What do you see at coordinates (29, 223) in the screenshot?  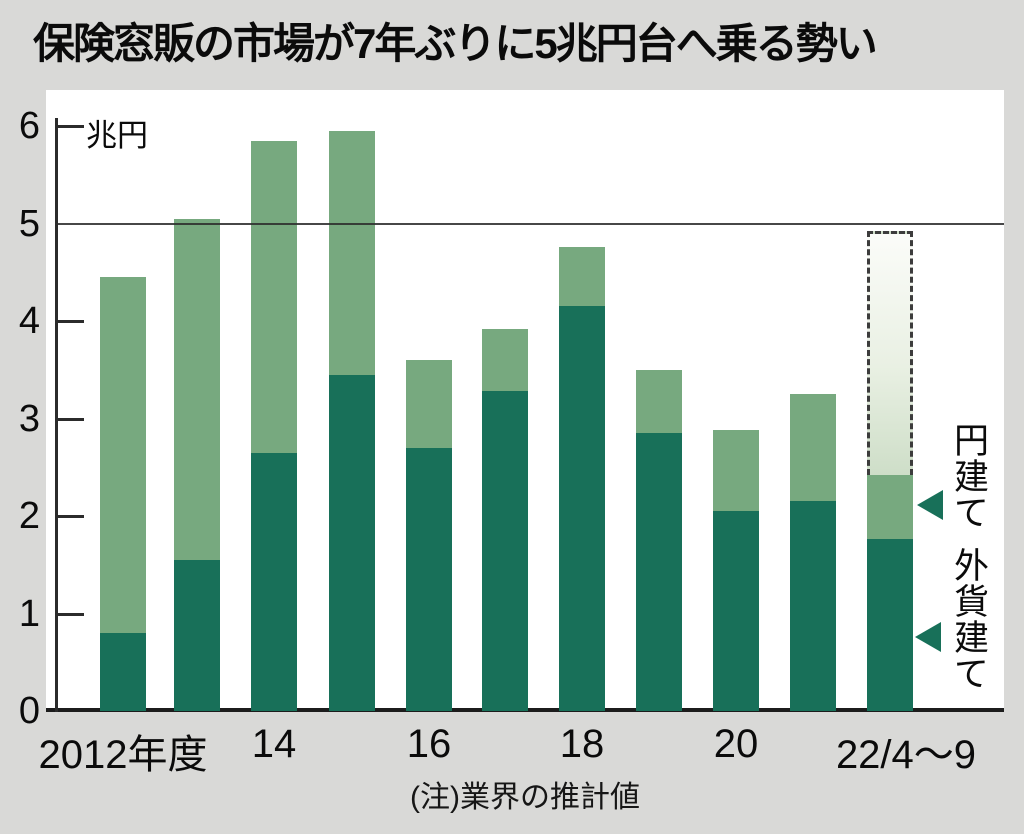 I see `y-tick-label-5: 5` at bounding box center [29, 223].